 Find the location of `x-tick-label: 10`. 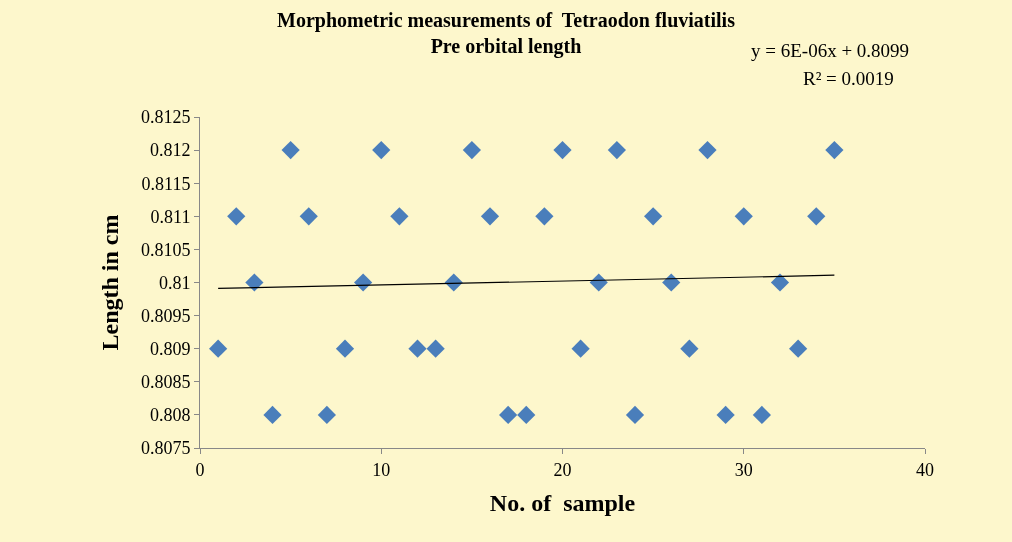

x-tick-label: 10 is located at coordinates (381, 469).